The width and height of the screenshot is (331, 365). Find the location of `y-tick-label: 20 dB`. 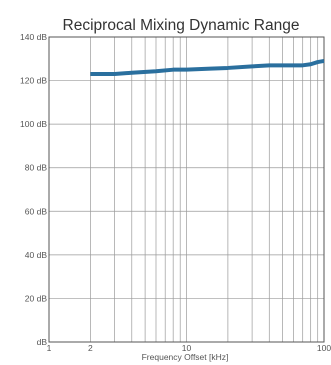

y-tick-label: 20 dB is located at coordinates (36, 298).